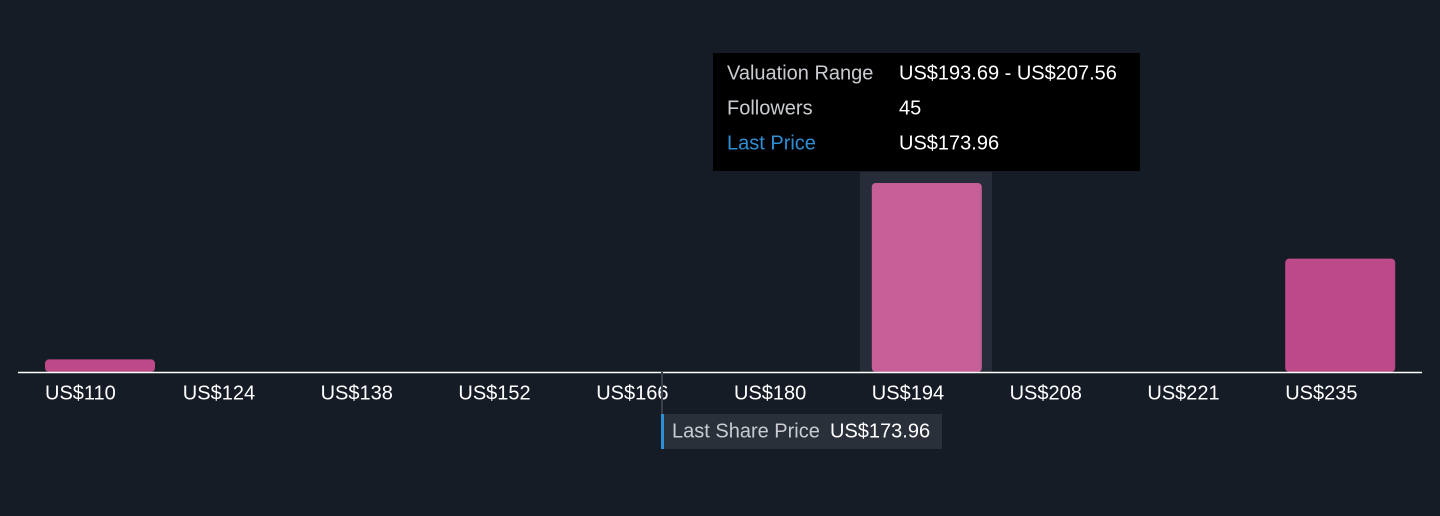  I want to click on x-tick-label: US$180, so click(770, 393).